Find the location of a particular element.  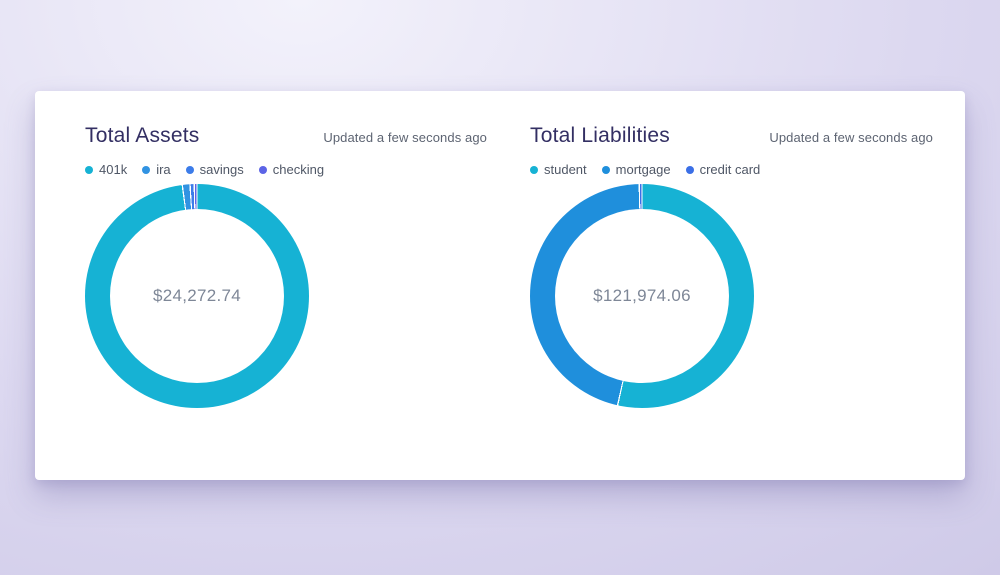

panel-title: Total Assets is located at coordinates (142, 135).